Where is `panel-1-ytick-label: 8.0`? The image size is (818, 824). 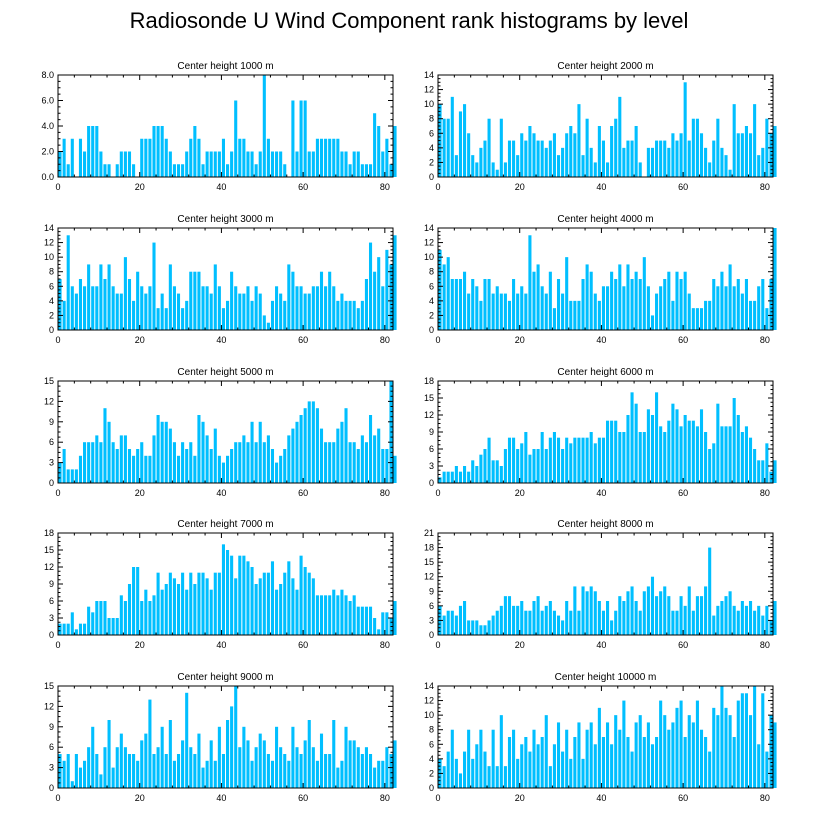
panel-1-ytick-label: 8.0 is located at coordinates (47, 75).